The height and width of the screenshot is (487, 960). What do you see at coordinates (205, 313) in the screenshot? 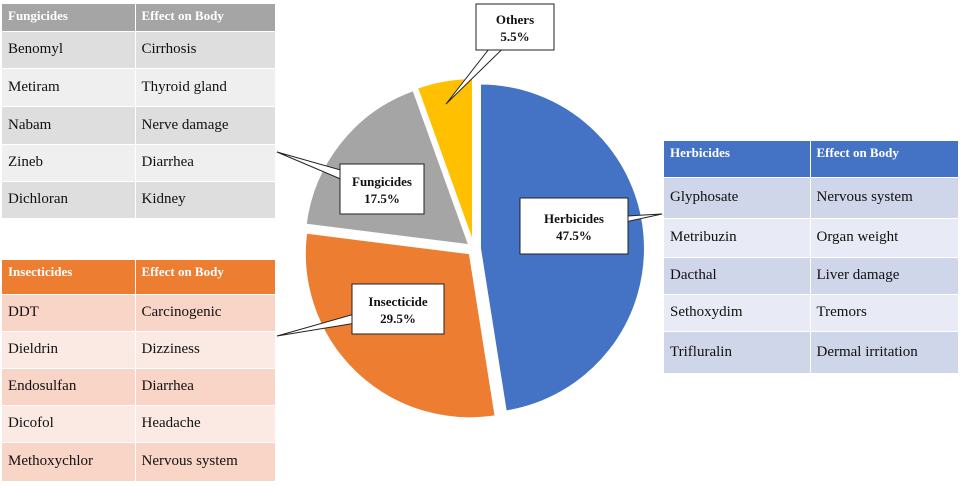
I see `effect-on-body: Carcinogenic` at bounding box center [205, 313].